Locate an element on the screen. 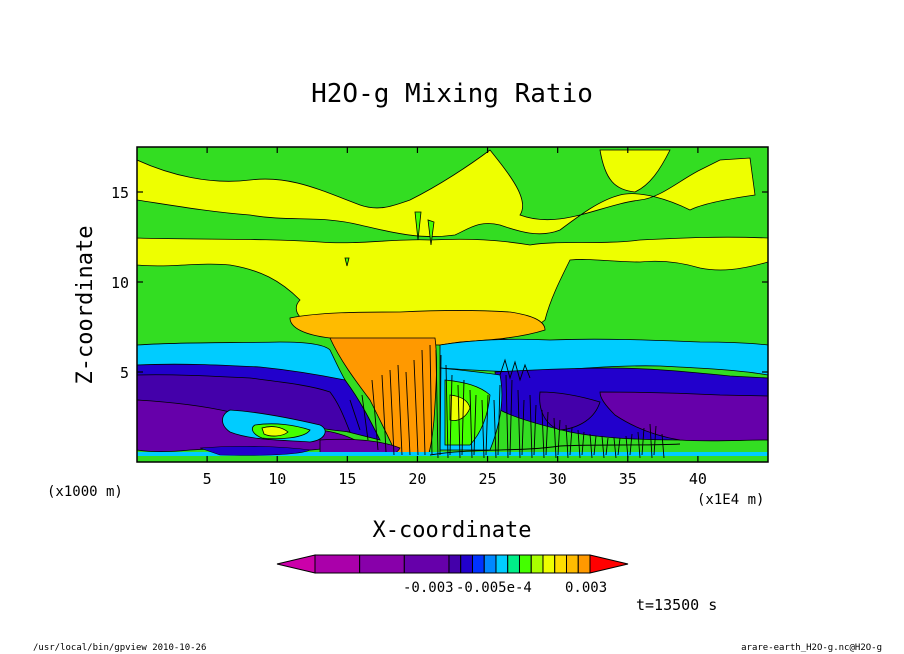  x-tick-label: 35 is located at coordinates (628, 479).